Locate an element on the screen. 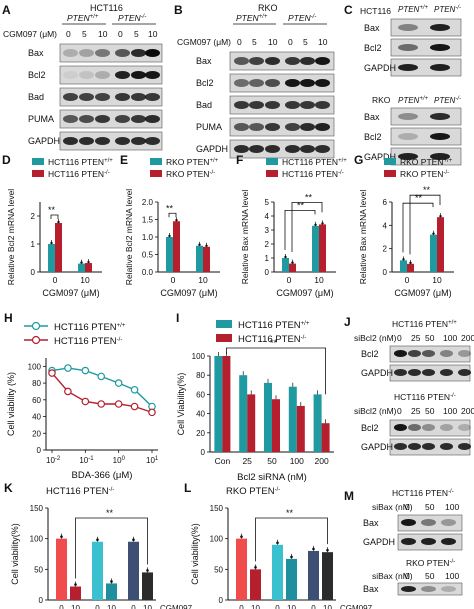 The height and width of the screenshot is (609, 474). legend-label: HCT116 PTEN-/- is located at coordinates (272, 339).